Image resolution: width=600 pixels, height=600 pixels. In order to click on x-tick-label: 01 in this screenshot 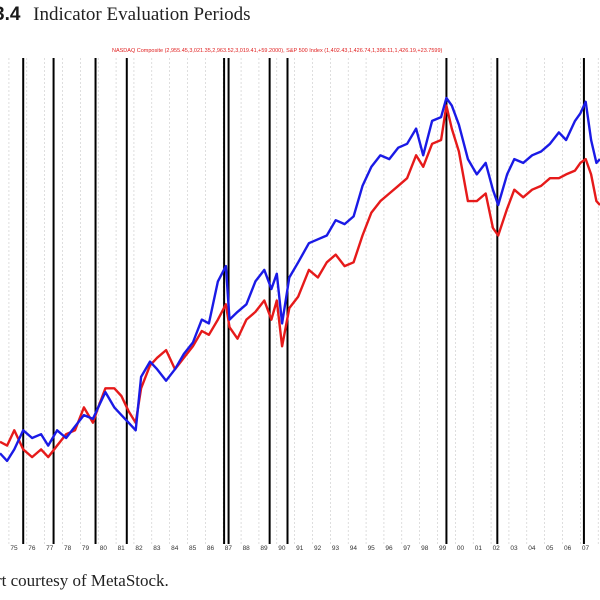, I will do `click(479, 548)`.